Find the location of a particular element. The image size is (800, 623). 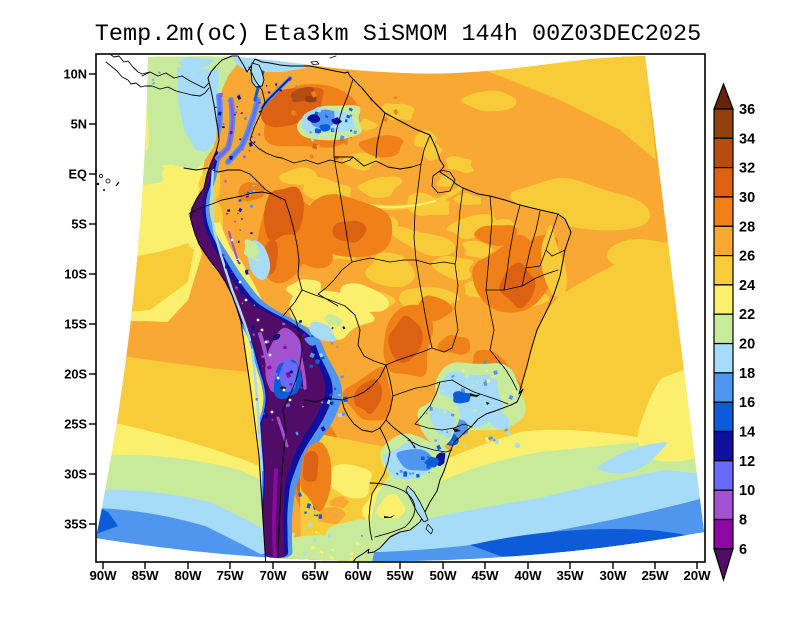

svg-text: 30W is located at coordinates (613, 575).